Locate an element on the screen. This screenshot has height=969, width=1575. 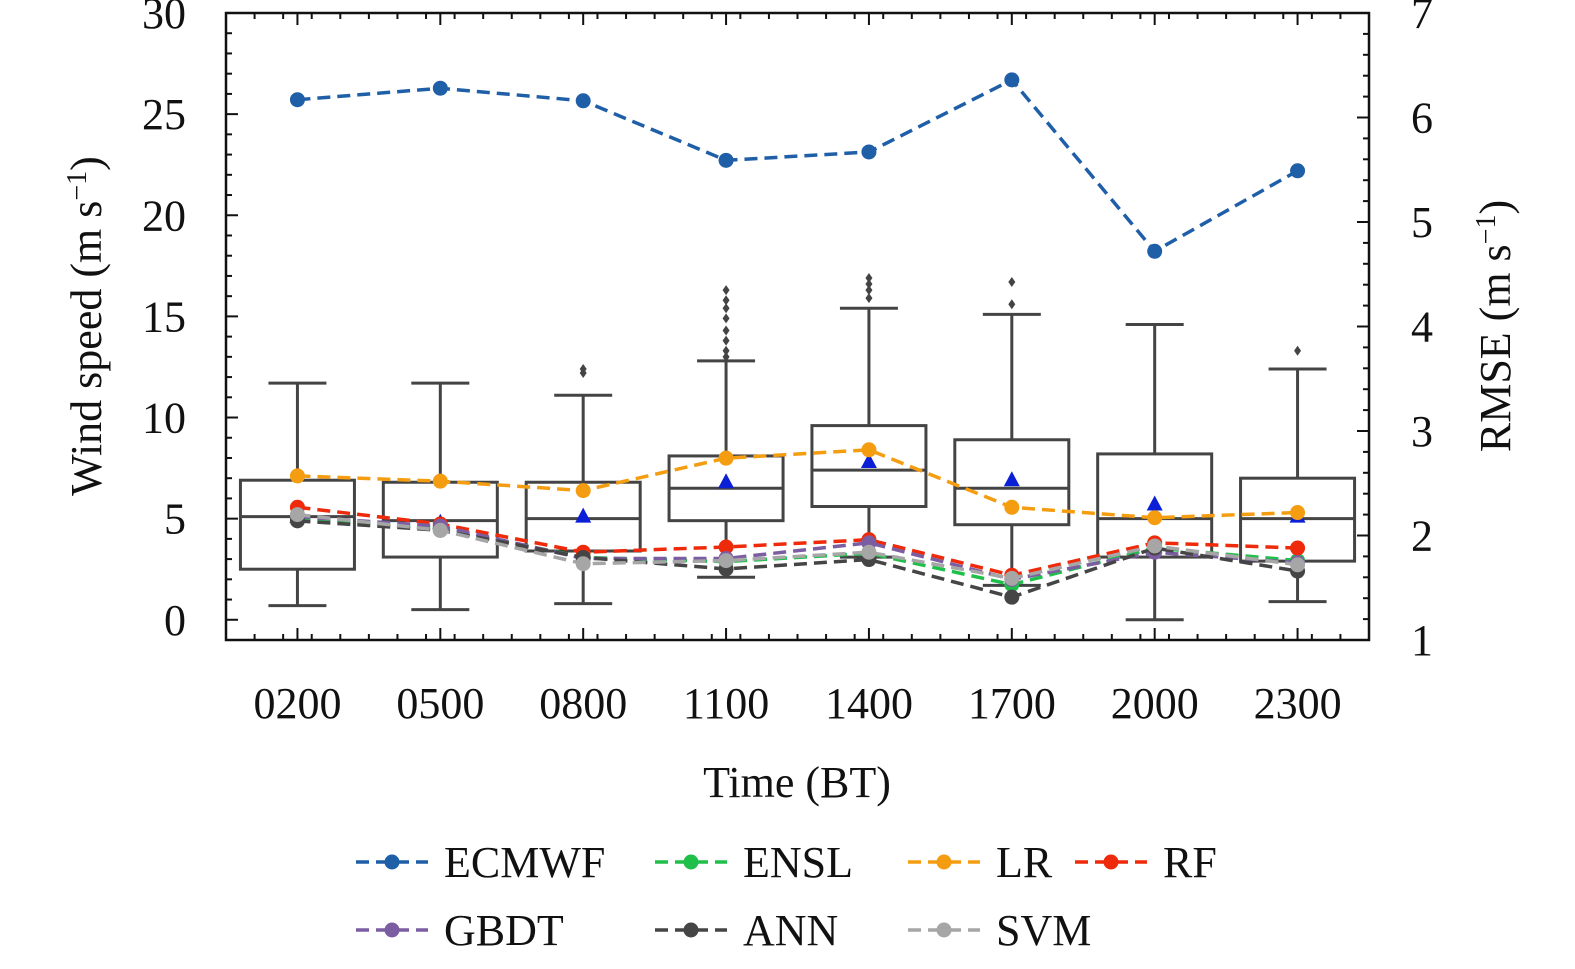
legend-item-ann: ANN is located at coordinates (746, 930).